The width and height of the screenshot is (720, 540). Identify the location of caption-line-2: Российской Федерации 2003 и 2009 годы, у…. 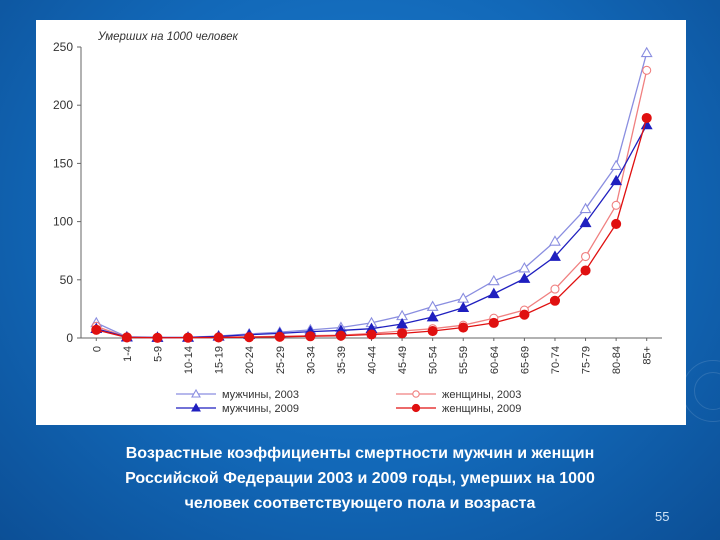
(360, 478).